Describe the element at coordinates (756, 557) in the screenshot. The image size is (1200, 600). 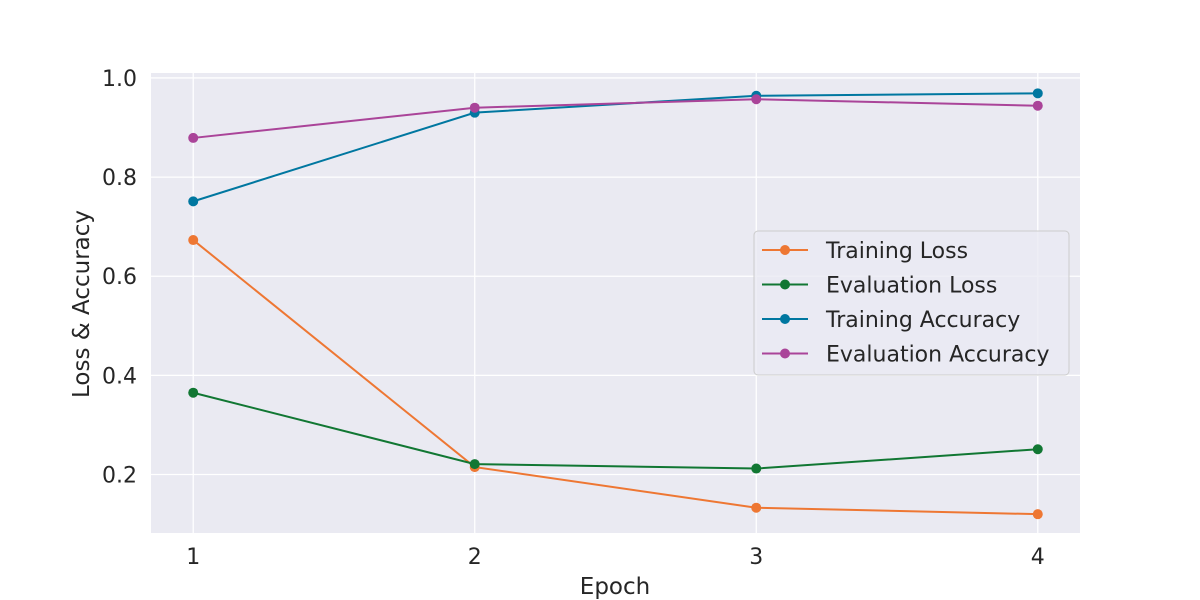
I see `x-tick-label: 3` at that location.